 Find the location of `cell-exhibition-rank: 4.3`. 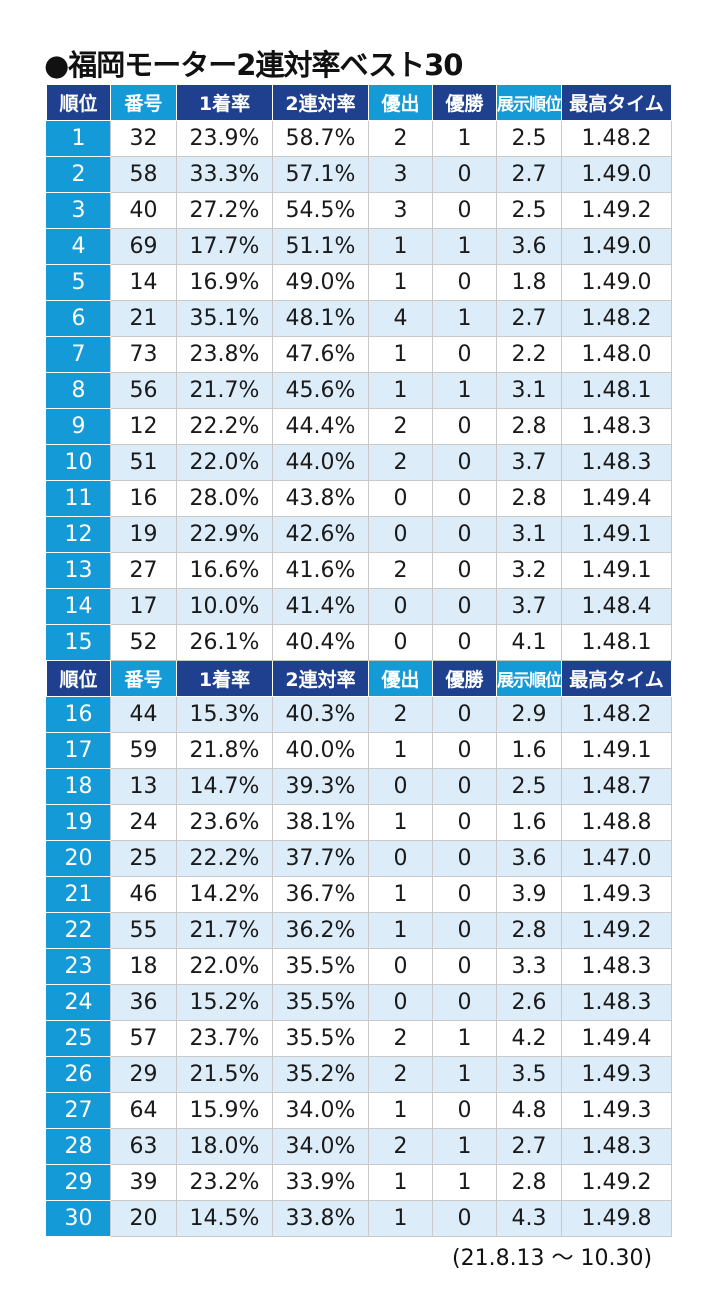

cell-exhibition-rank: 4.3 is located at coordinates (529, 1218).